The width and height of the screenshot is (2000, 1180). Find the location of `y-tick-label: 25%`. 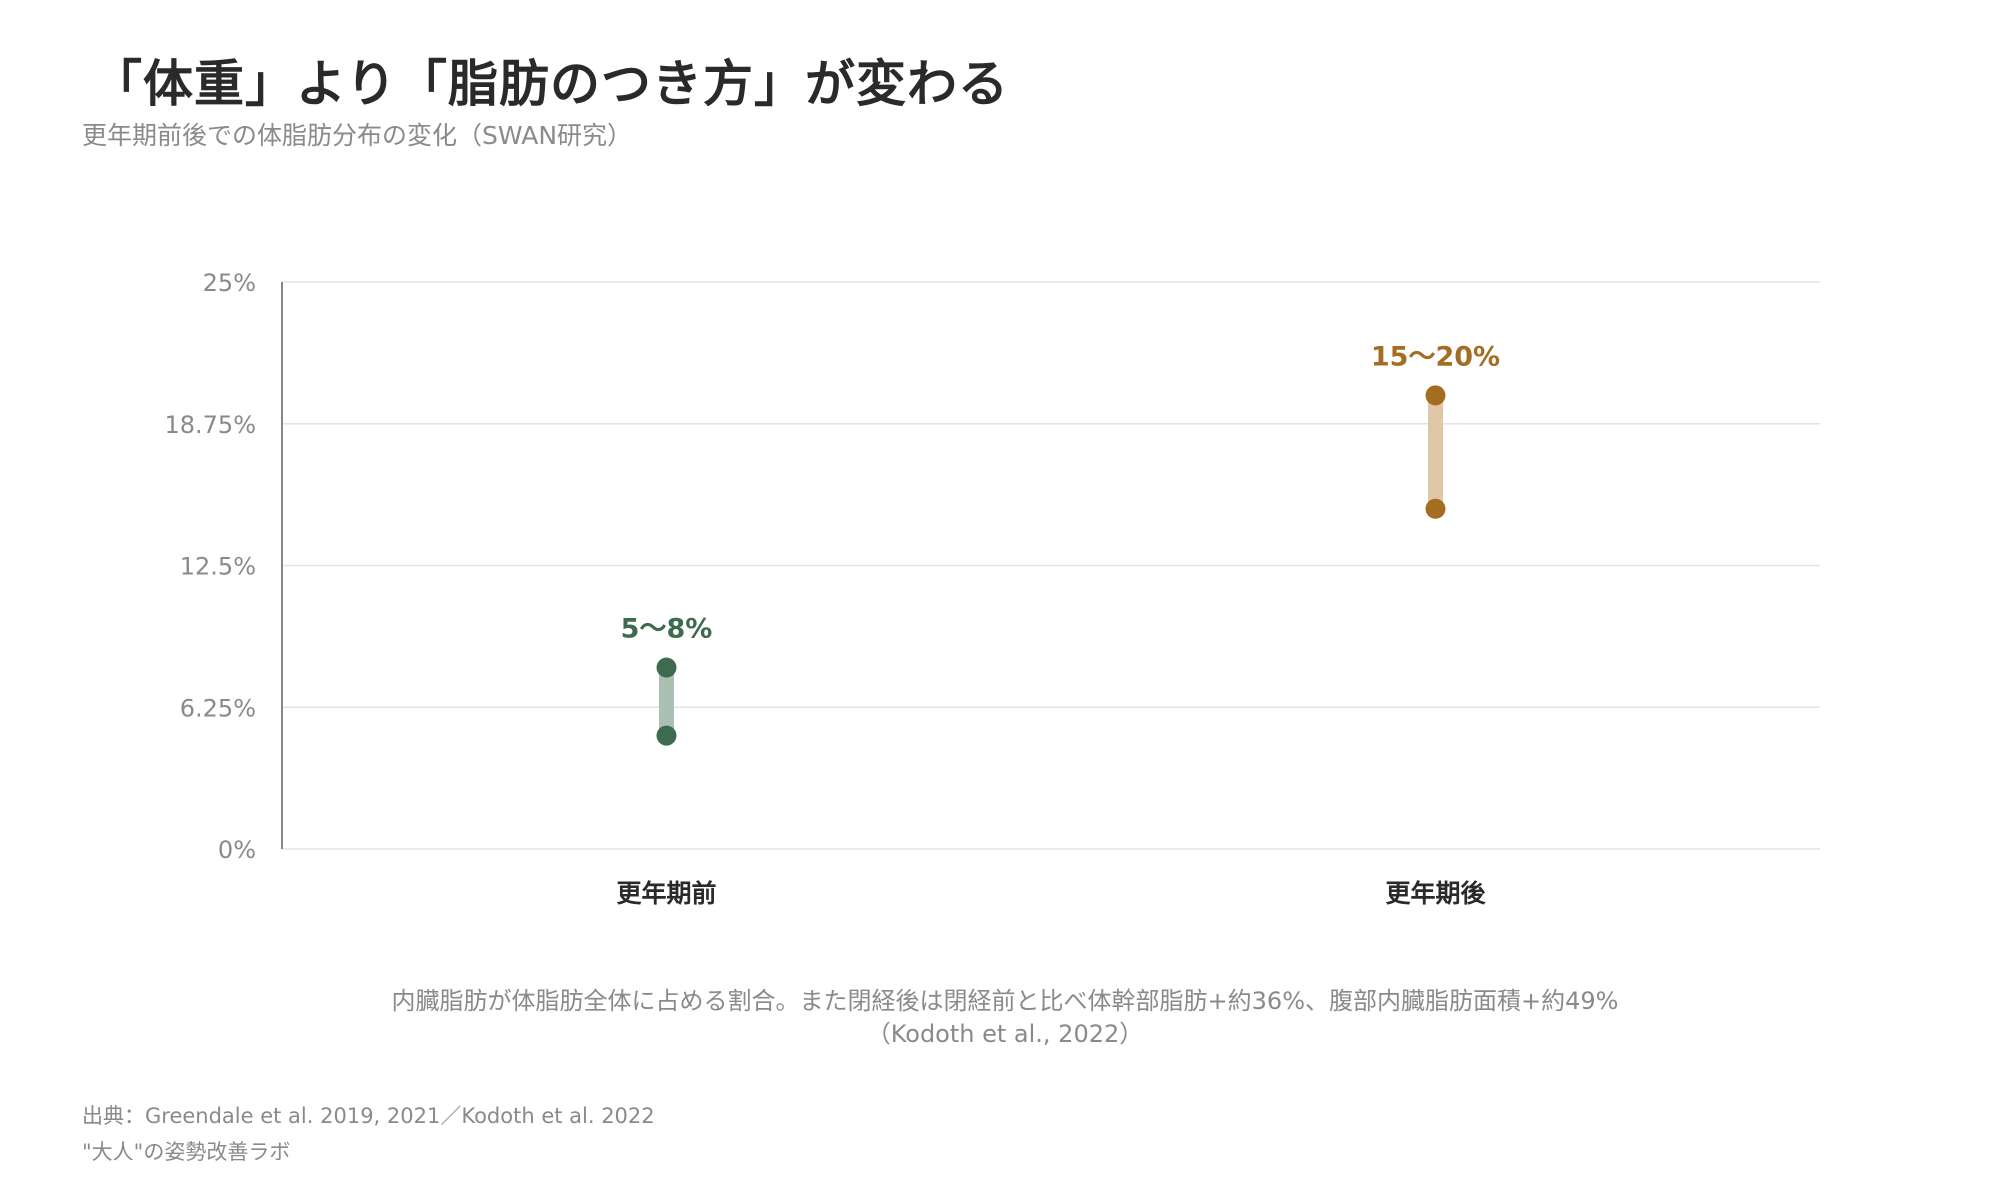

y-tick-label: 25% is located at coordinates (229, 283).